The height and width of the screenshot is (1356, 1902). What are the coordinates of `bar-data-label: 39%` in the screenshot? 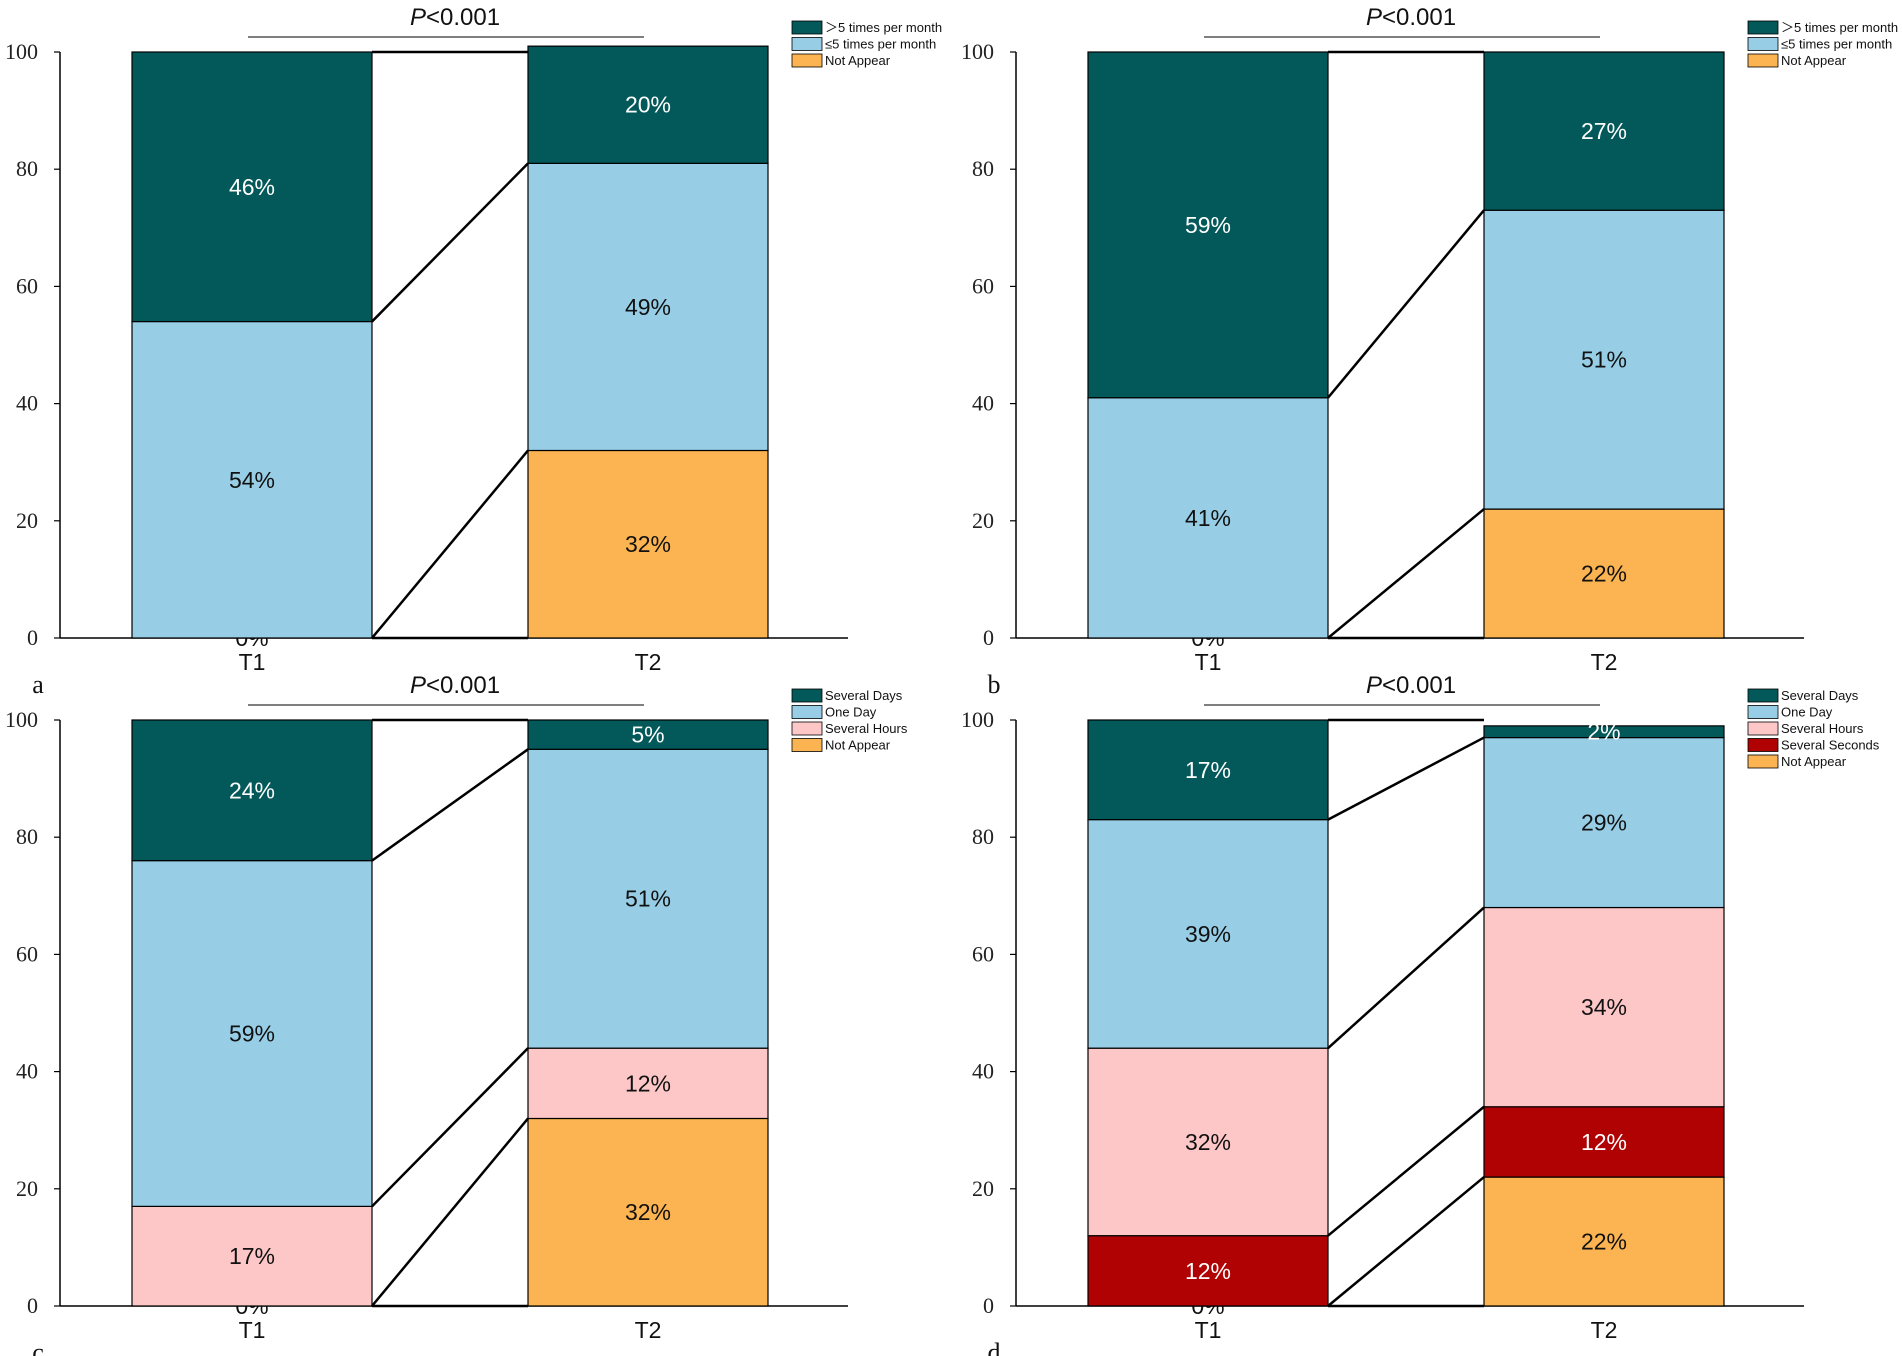 It's located at (1208, 934).